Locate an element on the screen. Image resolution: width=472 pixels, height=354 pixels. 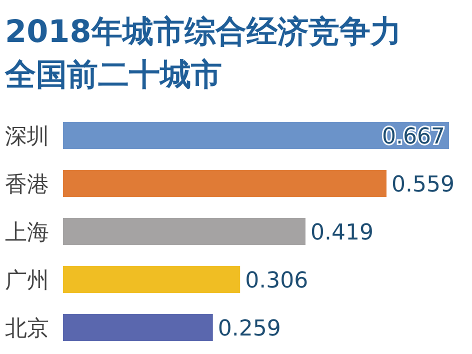
data-label: 0.559 is located at coordinates (423, 185).